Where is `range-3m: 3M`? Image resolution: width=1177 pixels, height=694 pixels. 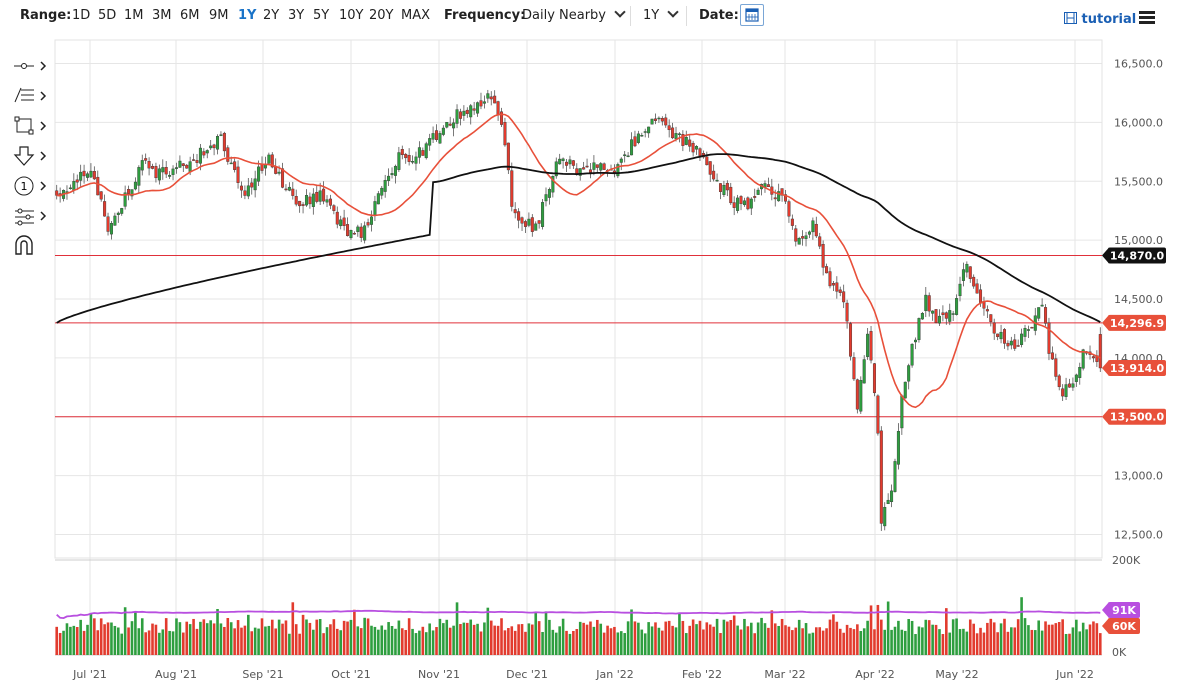
range-3m: 3M is located at coordinates (162, 15).